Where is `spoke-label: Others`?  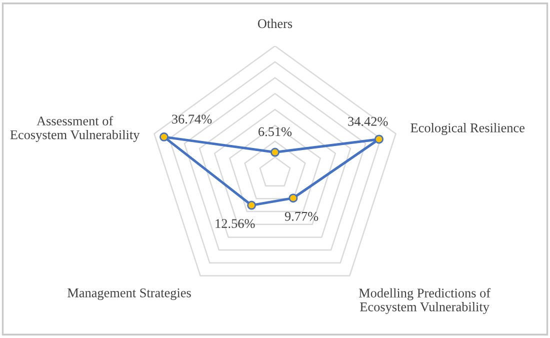
spoke-label: Others is located at coordinates (275, 23).